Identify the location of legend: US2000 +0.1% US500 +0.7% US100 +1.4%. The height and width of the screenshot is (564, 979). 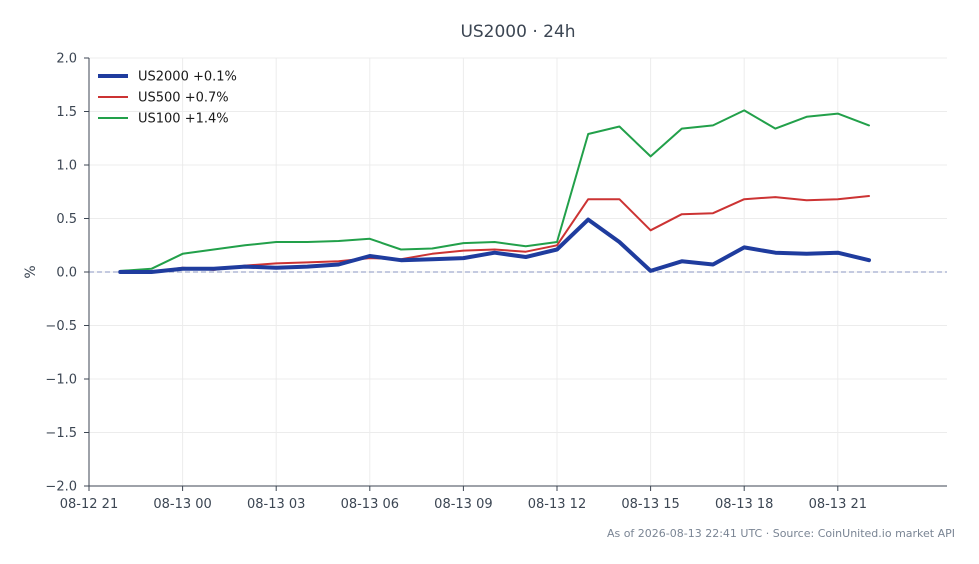
(167, 98).